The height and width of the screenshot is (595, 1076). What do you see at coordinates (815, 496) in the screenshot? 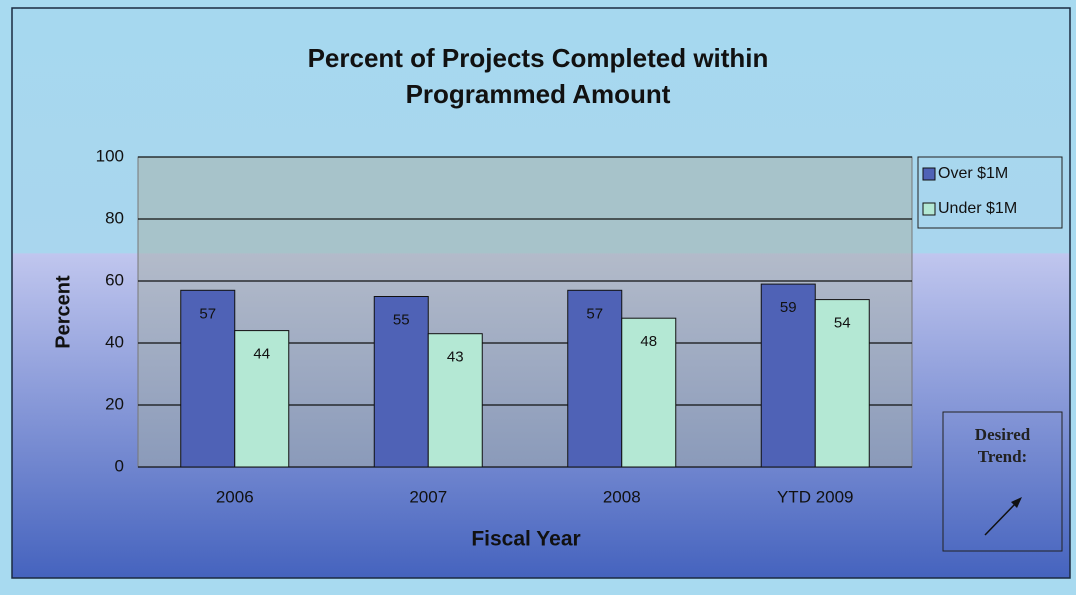
I see `x-tick-label: YTD 2009` at bounding box center [815, 496].